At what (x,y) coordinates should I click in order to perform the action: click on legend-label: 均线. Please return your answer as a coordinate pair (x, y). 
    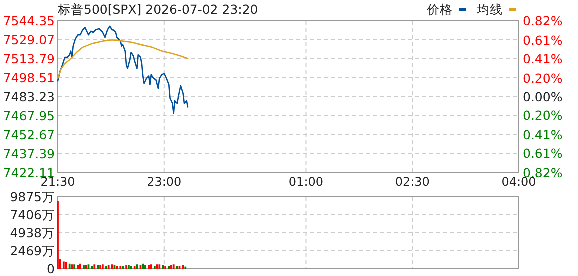
    Looking at the image, I should click on (489, 9).